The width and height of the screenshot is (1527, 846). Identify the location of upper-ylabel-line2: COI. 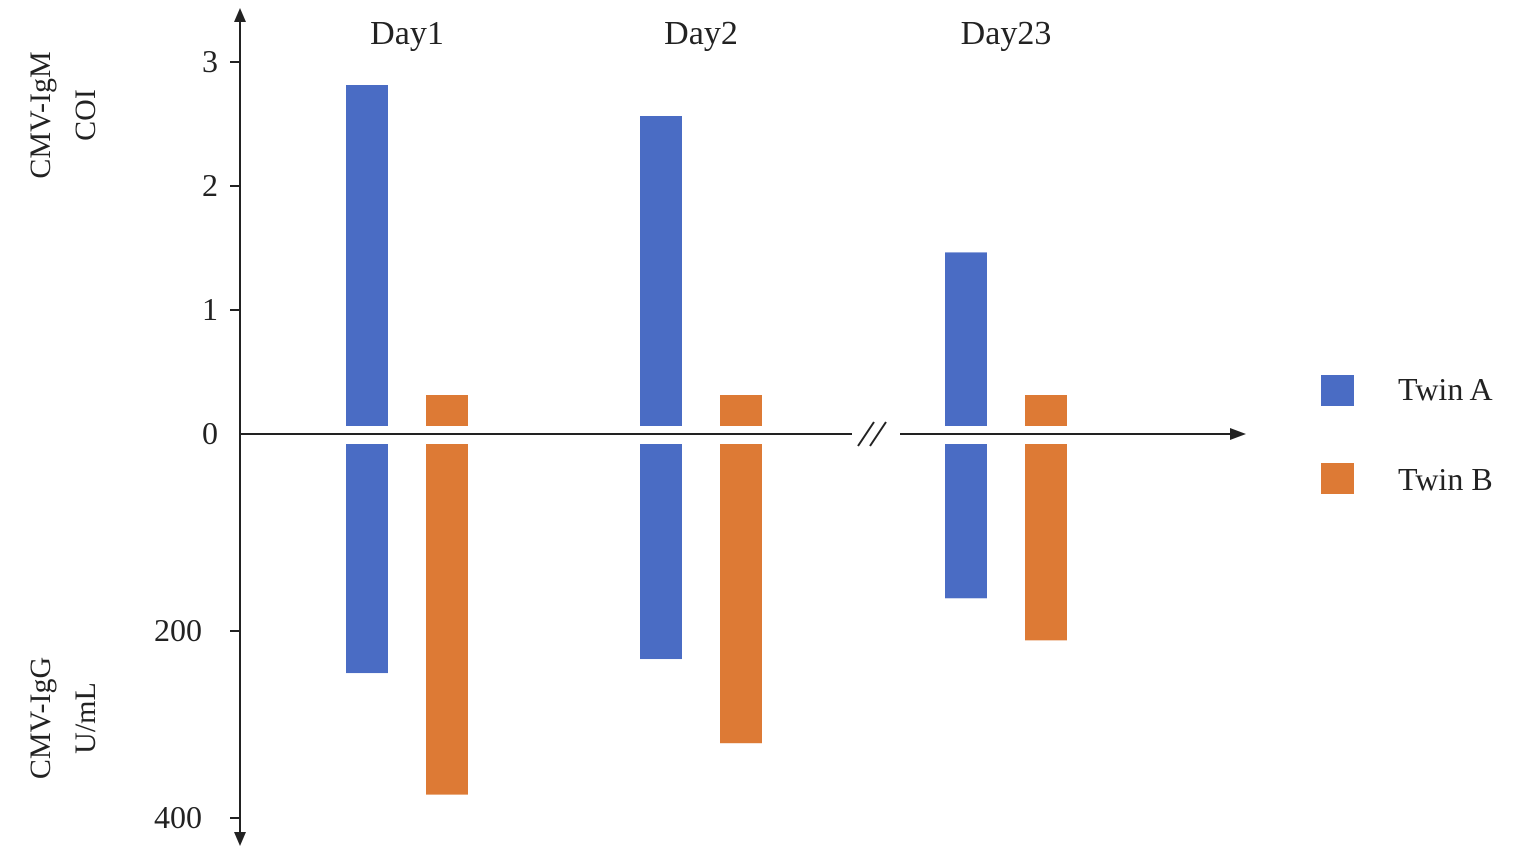
(85, 115).